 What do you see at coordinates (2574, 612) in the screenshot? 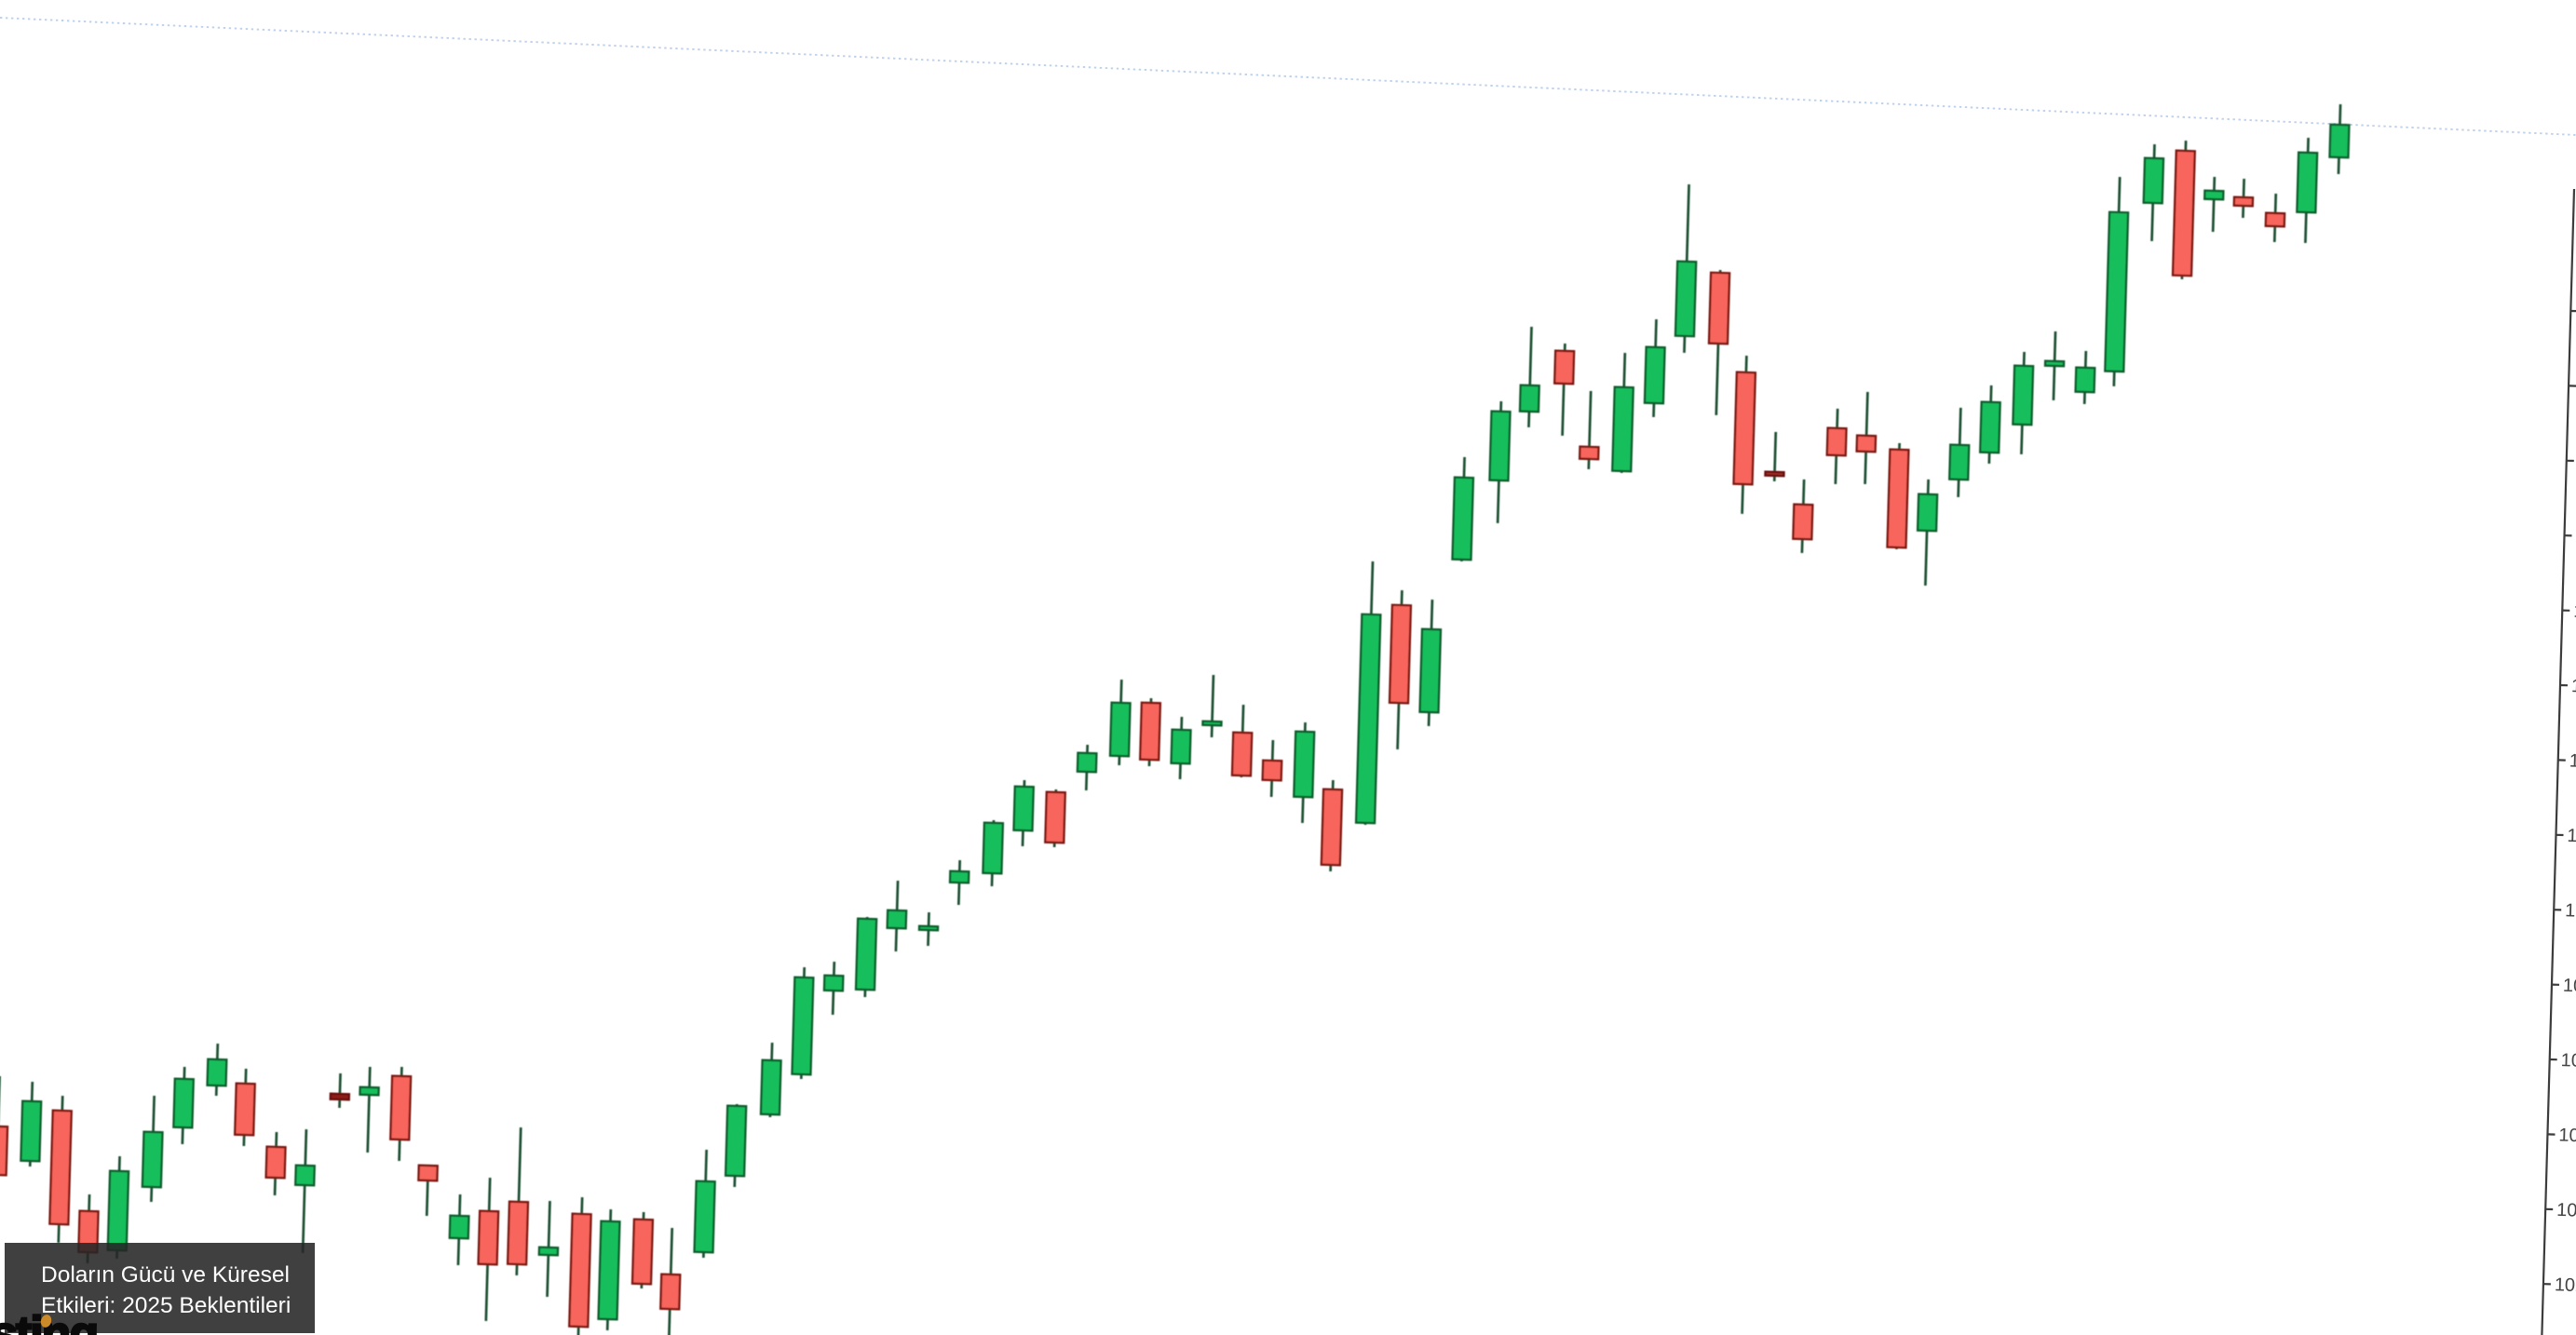
I see `svg-text: 107.000` at bounding box center [2574, 612].